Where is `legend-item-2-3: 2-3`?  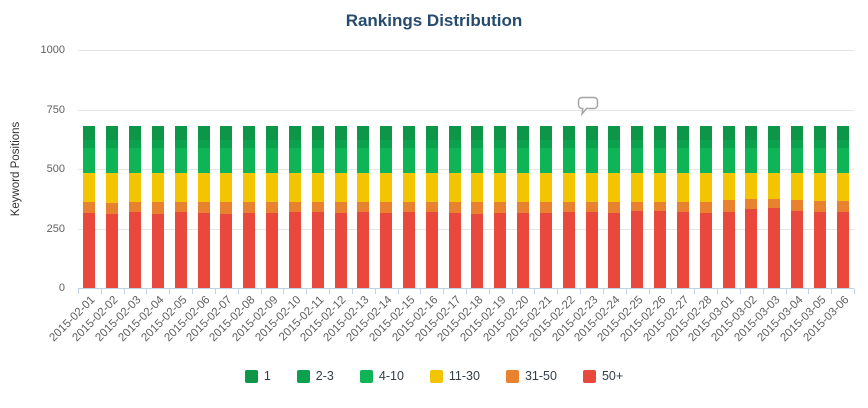 legend-item-2-3: 2-3 is located at coordinates (315, 376).